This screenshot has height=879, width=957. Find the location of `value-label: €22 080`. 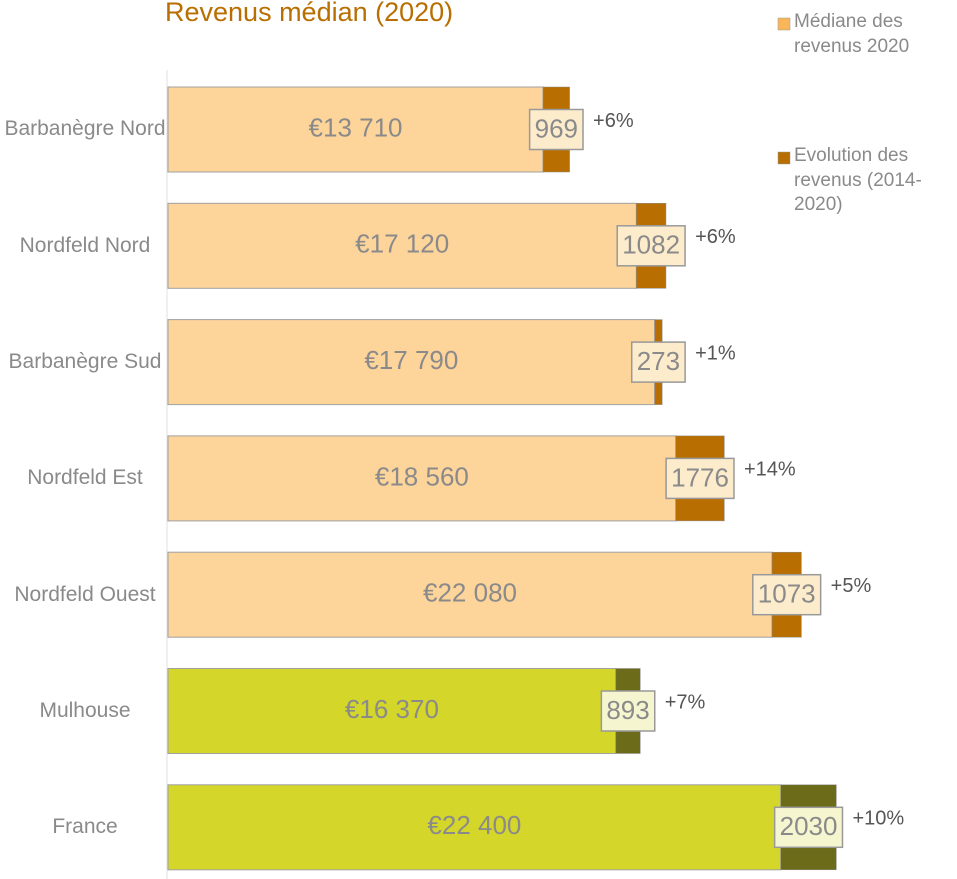

value-label: €22 080 is located at coordinates (470, 593).